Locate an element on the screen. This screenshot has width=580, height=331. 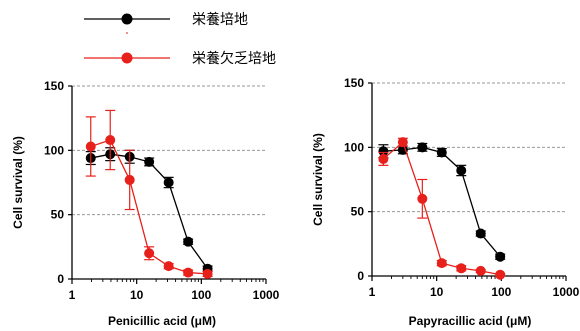
legend-label-normal: 栄養培地 is located at coordinates (220, 19).